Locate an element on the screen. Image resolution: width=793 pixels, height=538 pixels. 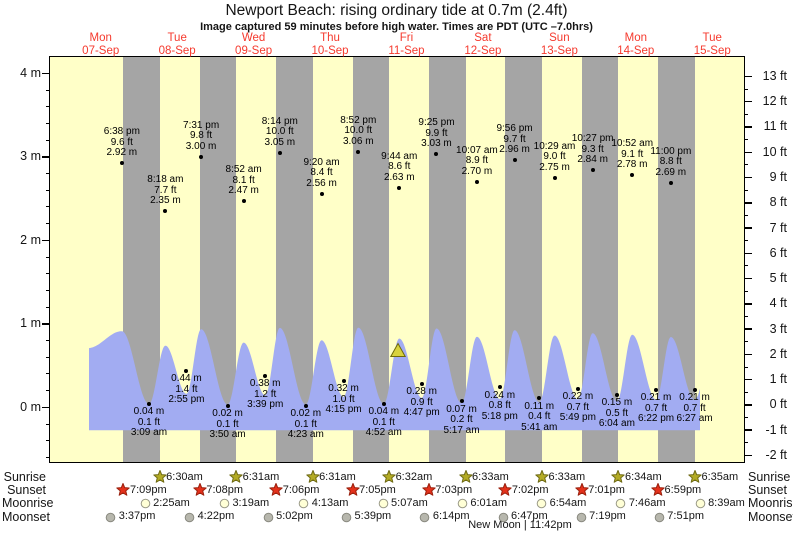
astro-row-label-right: Sunrise is located at coordinates (769, 477).